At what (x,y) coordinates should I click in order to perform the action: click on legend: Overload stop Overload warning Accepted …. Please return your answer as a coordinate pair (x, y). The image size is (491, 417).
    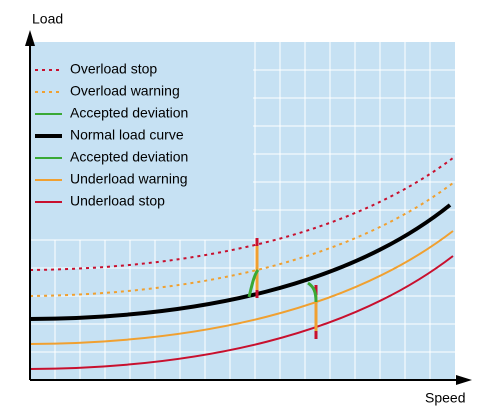
    Looking at the image, I should click on (111, 135).